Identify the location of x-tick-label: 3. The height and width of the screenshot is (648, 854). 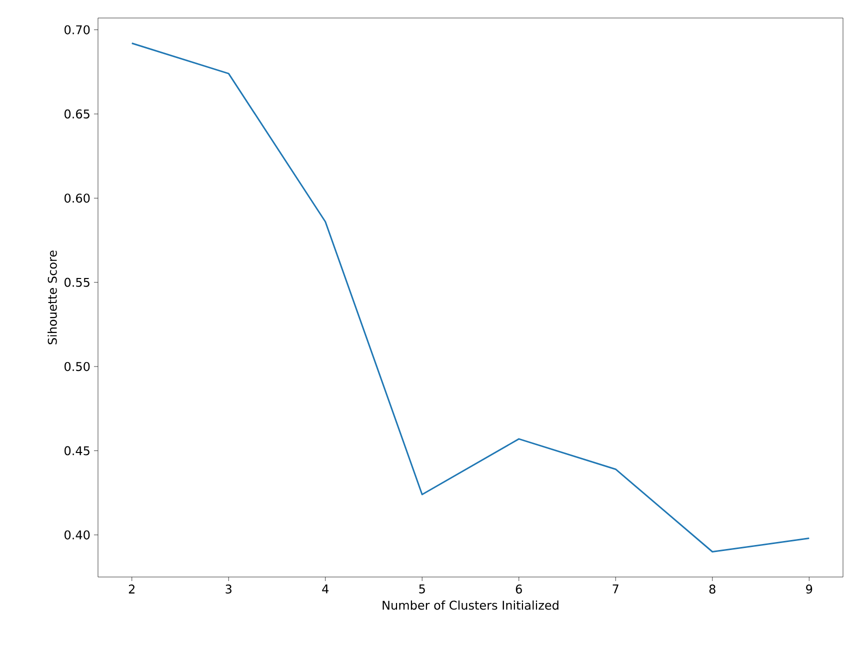
(229, 589).